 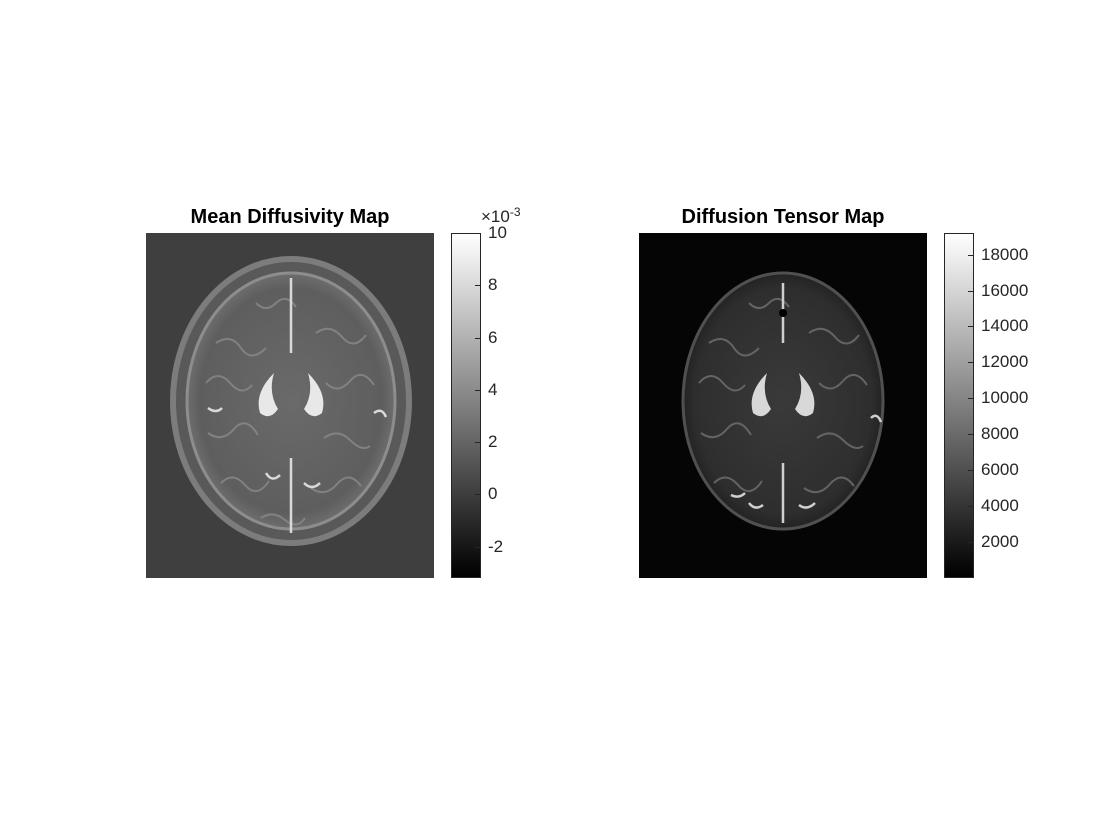 I want to click on left-colorbar, so click(x=466, y=405).